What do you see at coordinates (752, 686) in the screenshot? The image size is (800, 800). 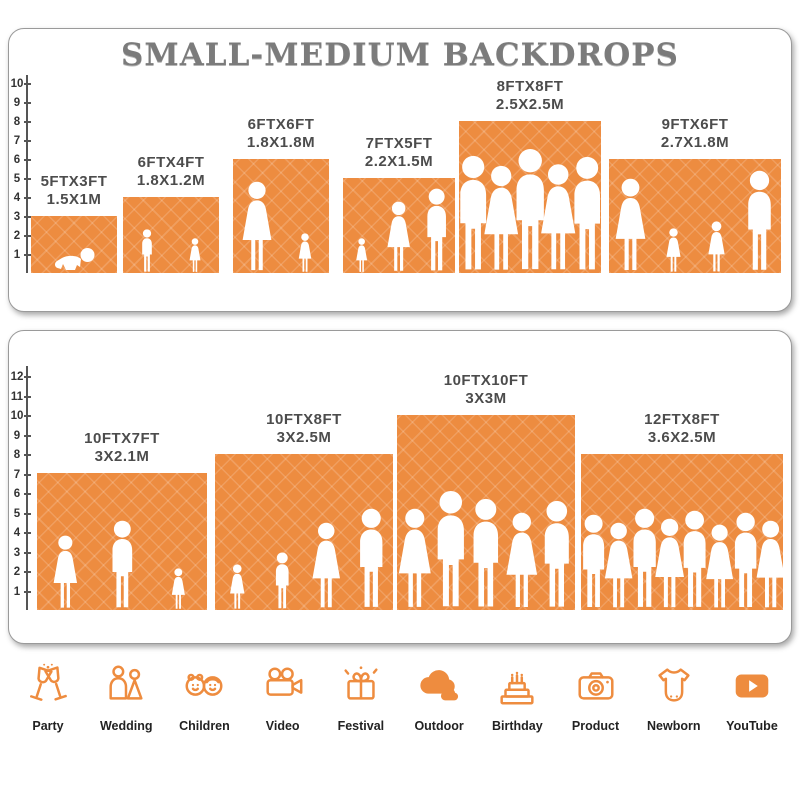 I see `play-button-icon` at bounding box center [752, 686].